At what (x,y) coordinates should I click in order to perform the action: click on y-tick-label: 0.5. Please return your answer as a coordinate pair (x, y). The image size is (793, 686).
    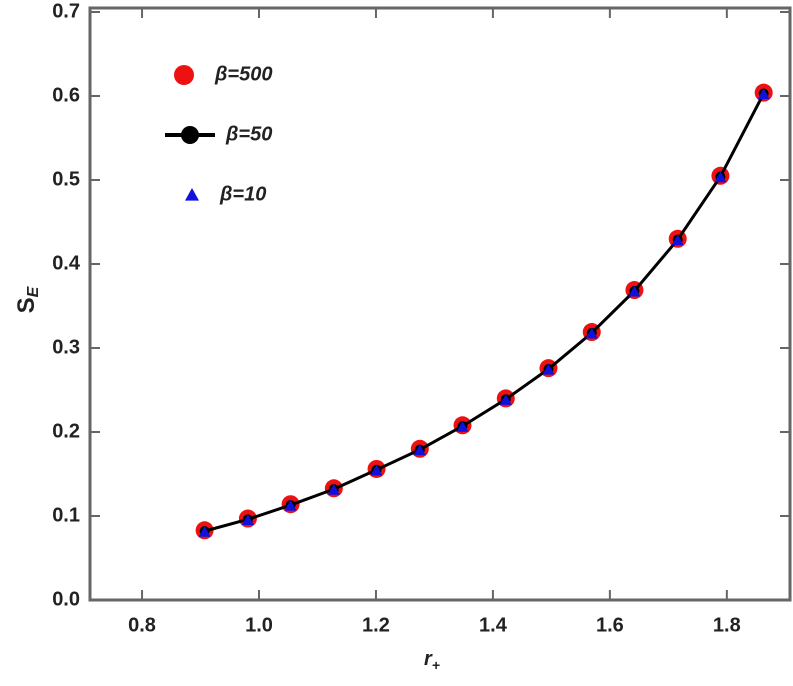
    Looking at the image, I should click on (66, 179).